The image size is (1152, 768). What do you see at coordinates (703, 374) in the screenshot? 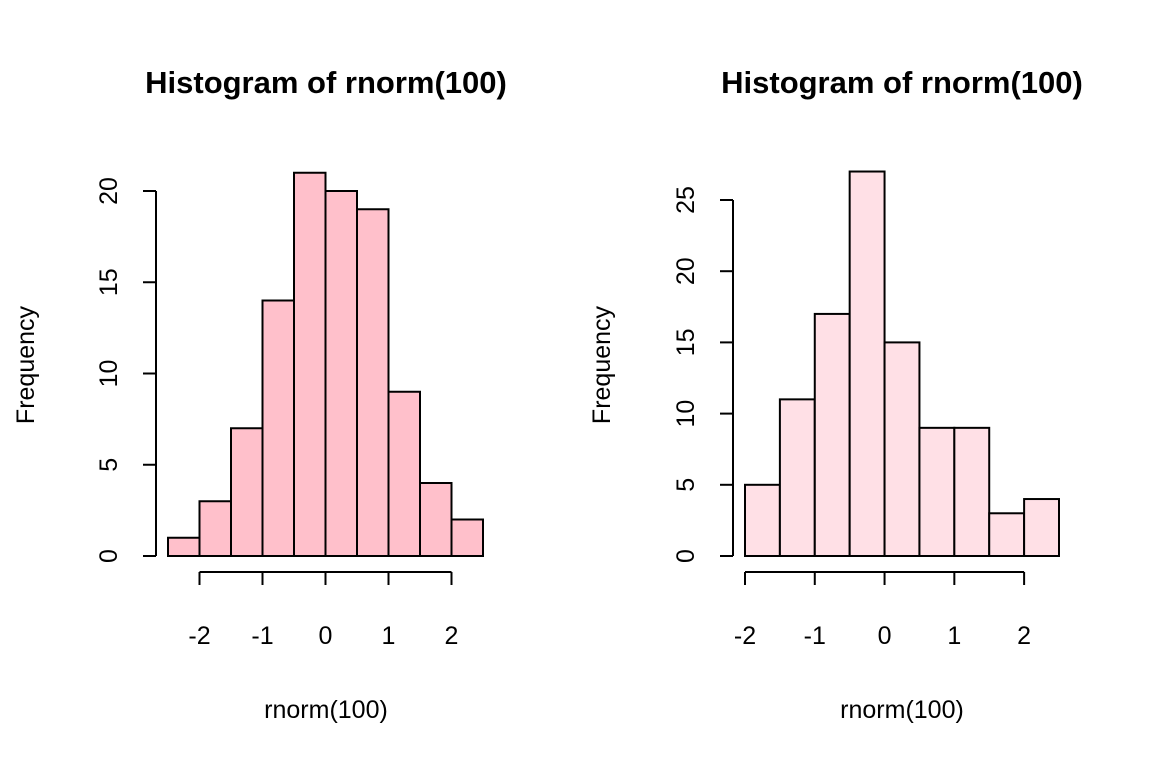
I see `y-axis: 0 5 10 15 20 25` at bounding box center [703, 374].